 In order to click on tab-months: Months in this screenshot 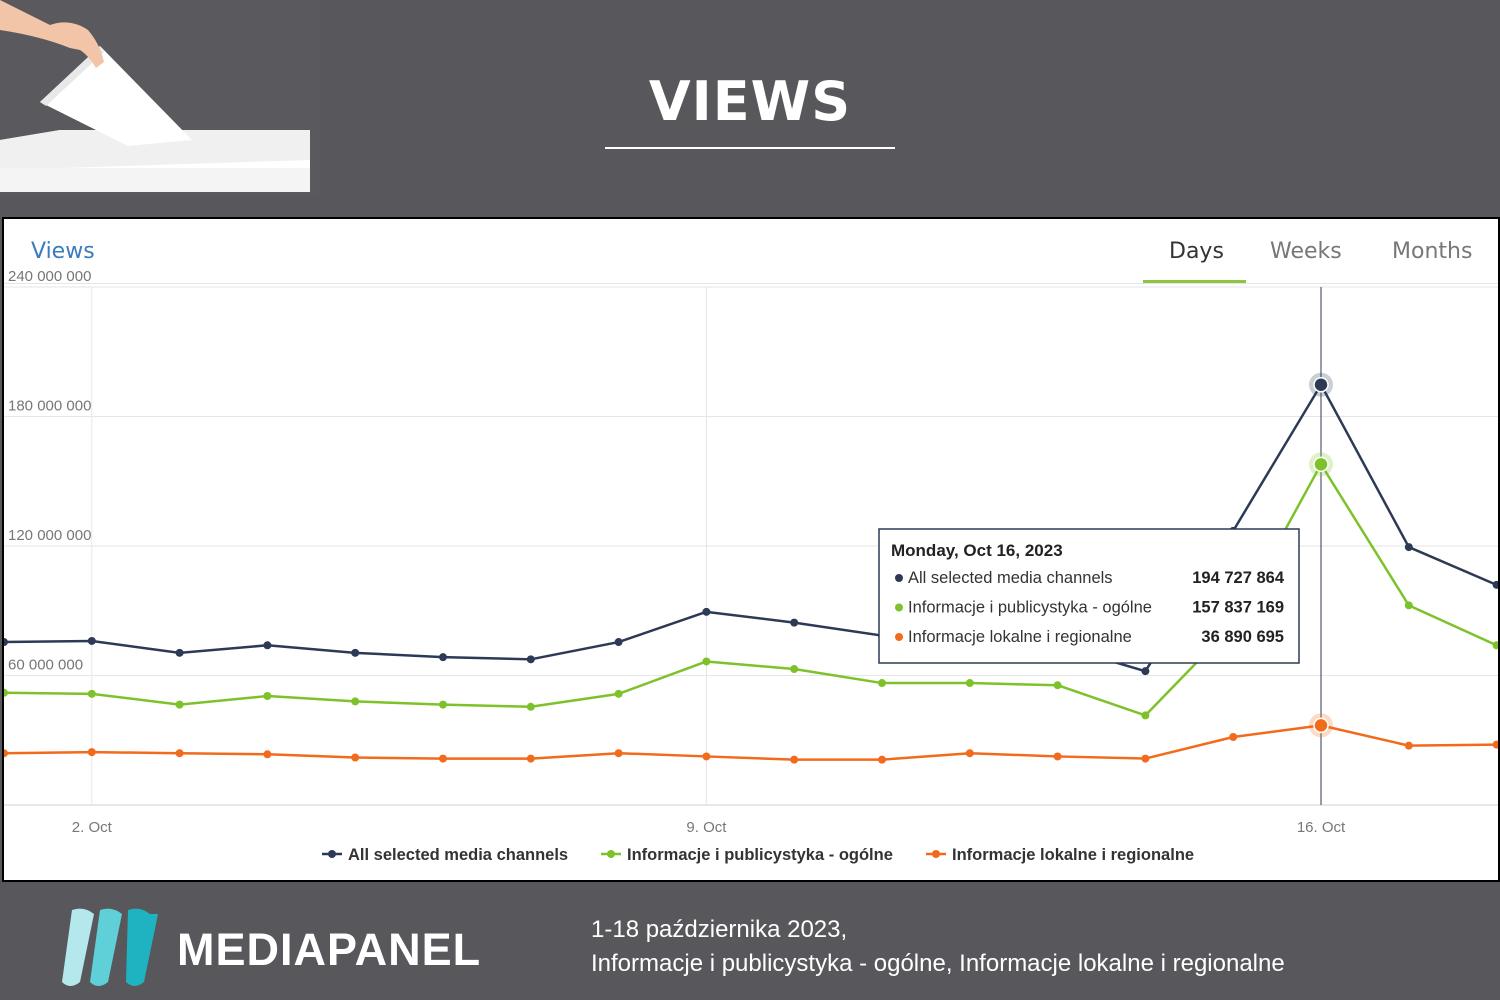, I will do `click(1432, 251)`.